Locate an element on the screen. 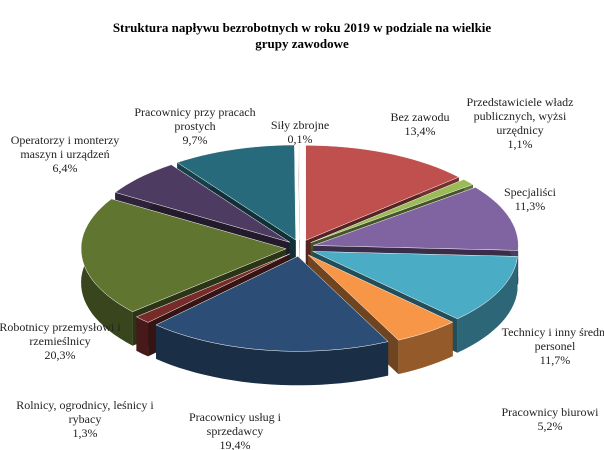  data-label: Technicy i inny średni personel 11,7% is located at coordinates (544, 346).